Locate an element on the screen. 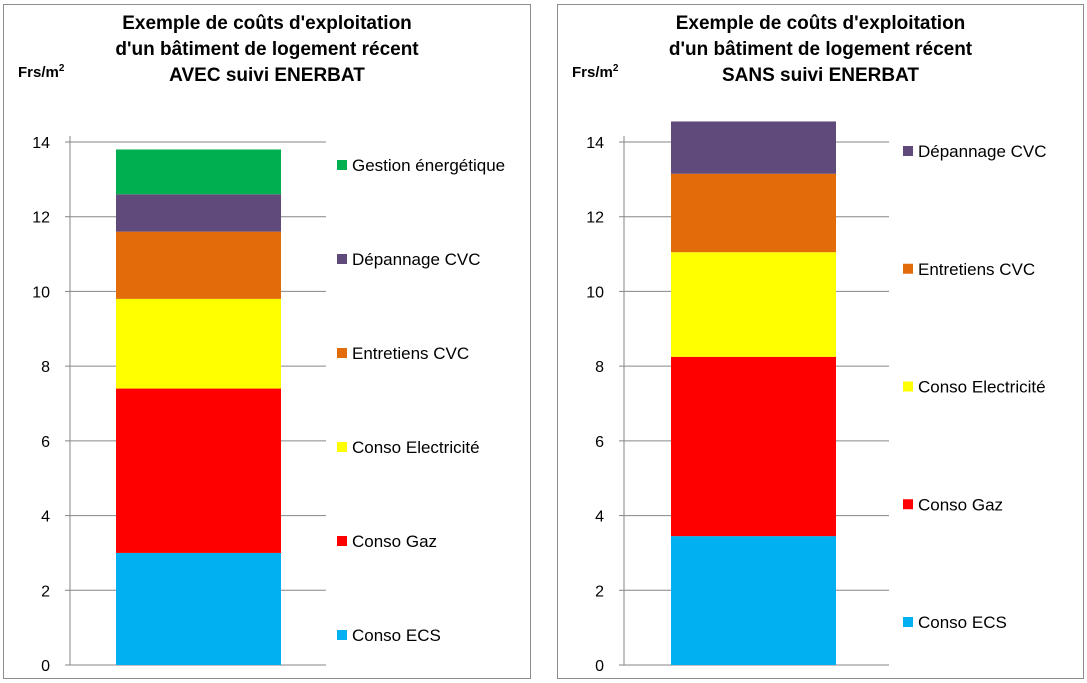 This screenshot has height=683, width=1087. legend-label: Gestion énergétique is located at coordinates (428, 165).